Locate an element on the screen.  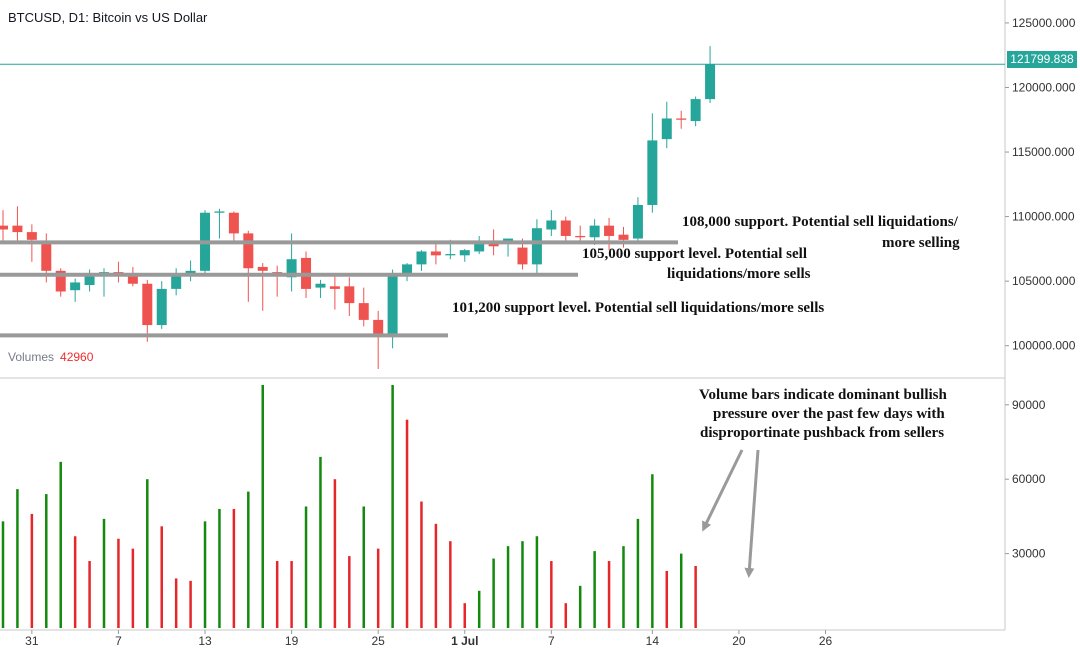
price-tick-label: 100000.000 is located at coordinates (1044, 346).